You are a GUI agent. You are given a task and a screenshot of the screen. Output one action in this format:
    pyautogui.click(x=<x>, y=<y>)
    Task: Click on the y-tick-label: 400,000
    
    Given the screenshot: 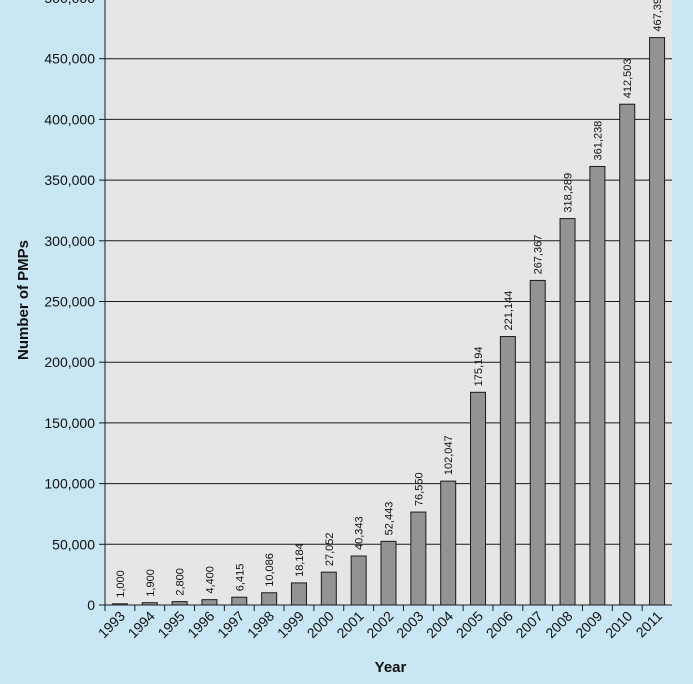 What is the action you would take?
    pyautogui.click(x=69, y=119)
    